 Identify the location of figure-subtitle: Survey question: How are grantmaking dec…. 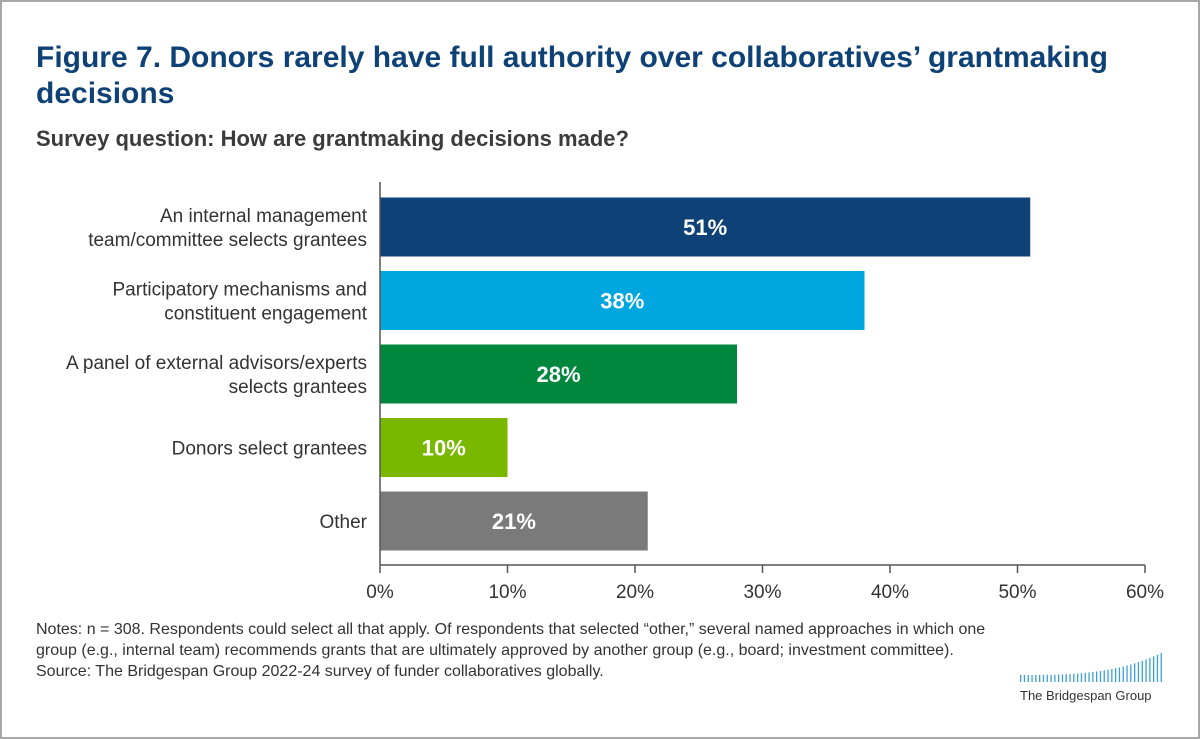
(332, 138).